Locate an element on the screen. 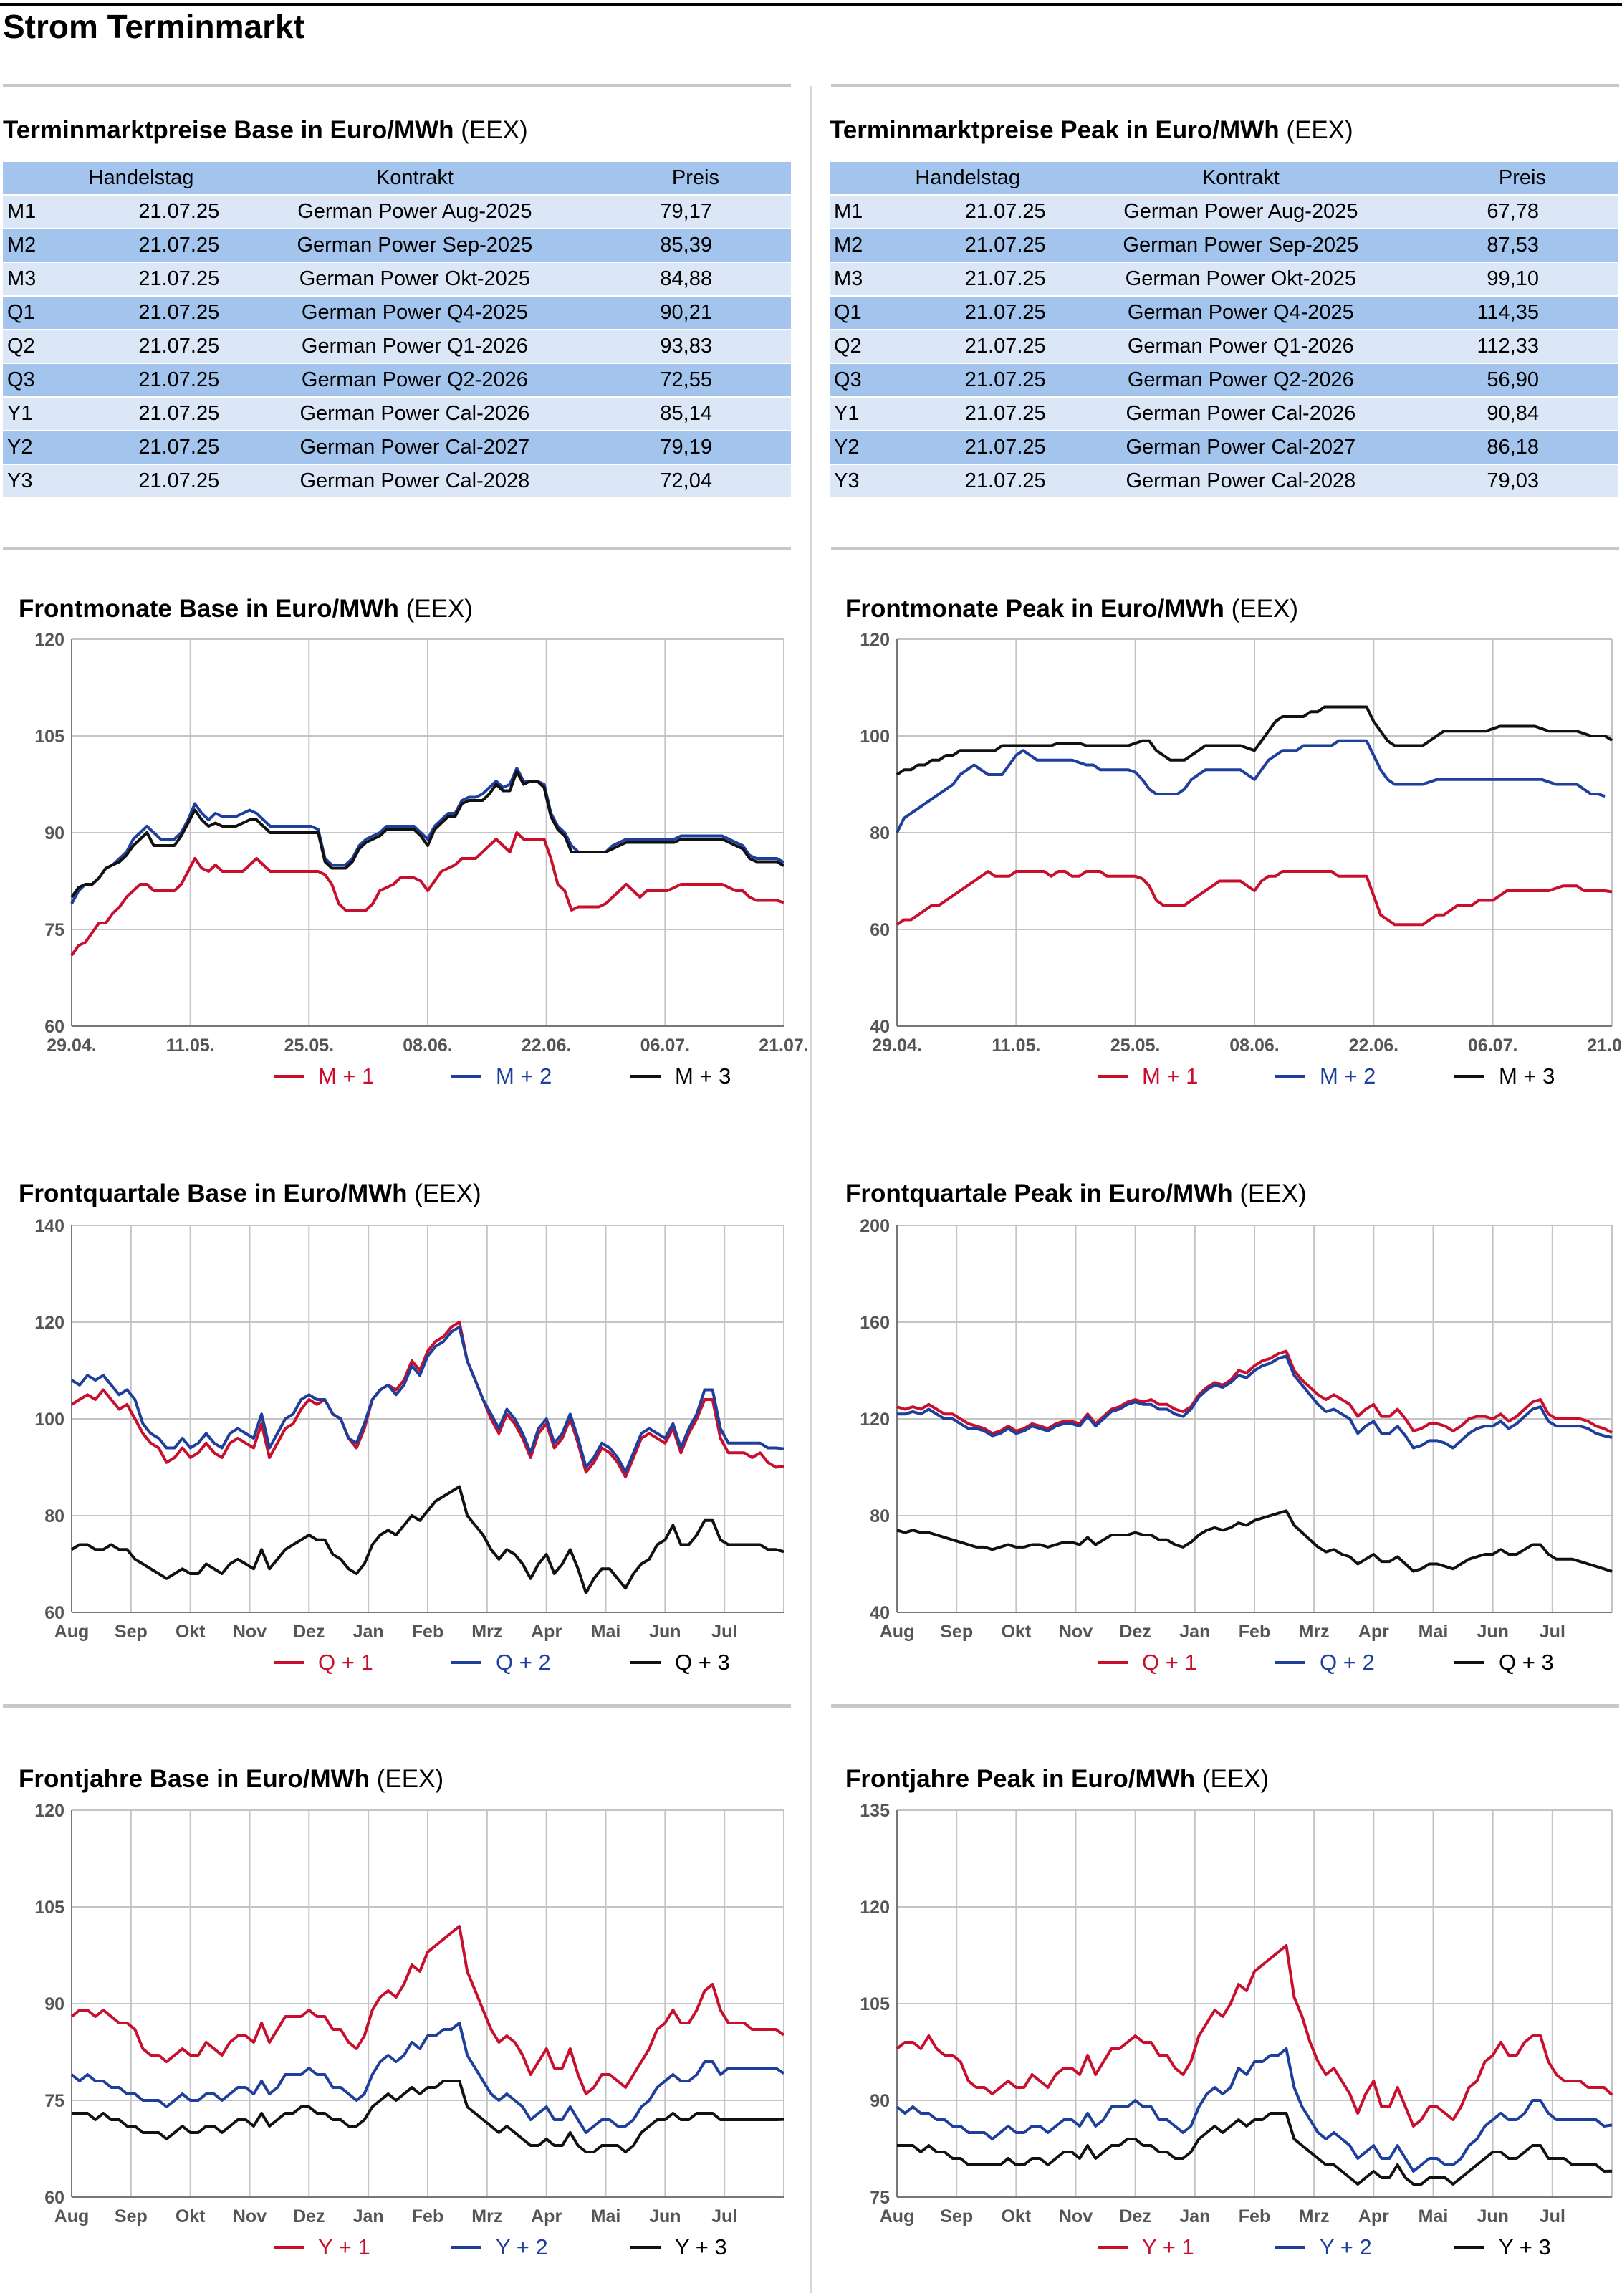 Image resolution: width=1622 pixels, height=2296 pixels. series-line-y3 is located at coordinates (428, 2116).